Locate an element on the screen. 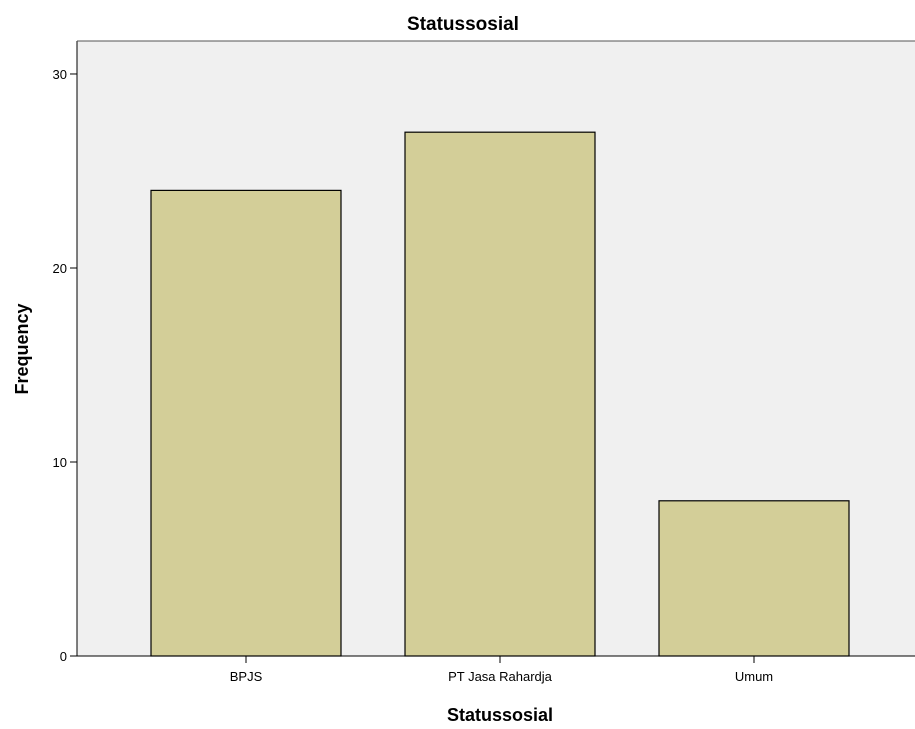 The width and height of the screenshot is (915, 729). x-tick-label: BPJS is located at coordinates (246, 676).